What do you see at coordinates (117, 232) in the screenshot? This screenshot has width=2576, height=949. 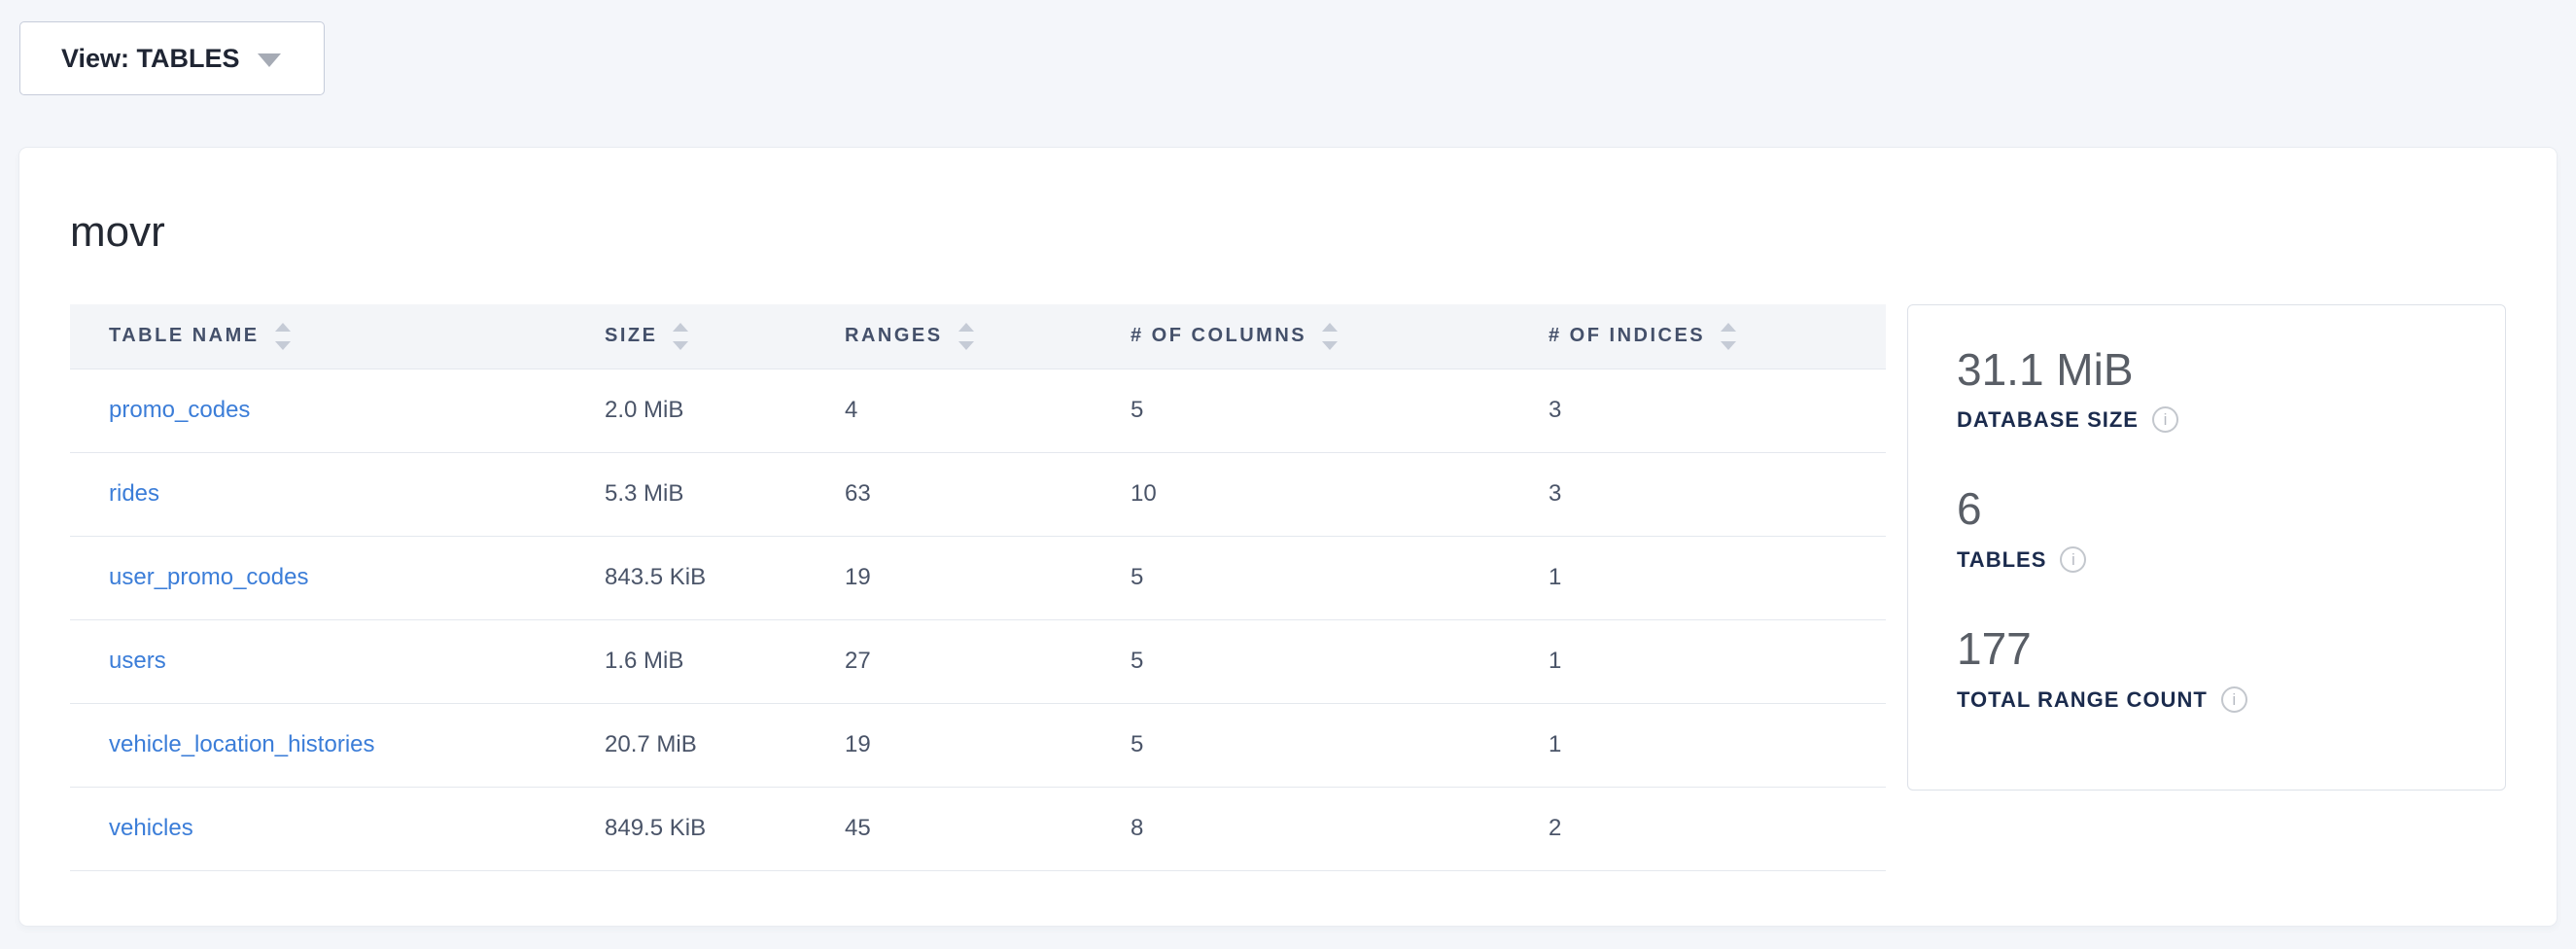 I see `database-name-title: movr` at bounding box center [117, 232].